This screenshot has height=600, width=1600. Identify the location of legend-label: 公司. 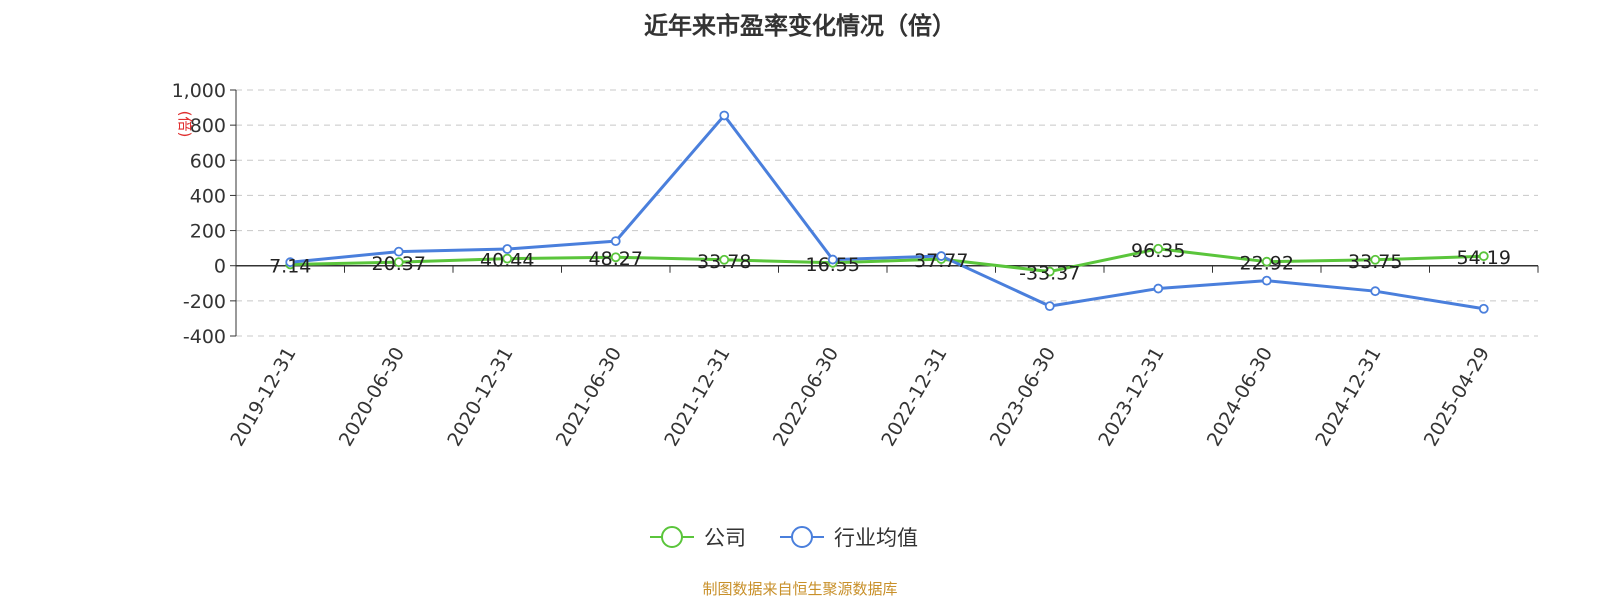
(725, 538).